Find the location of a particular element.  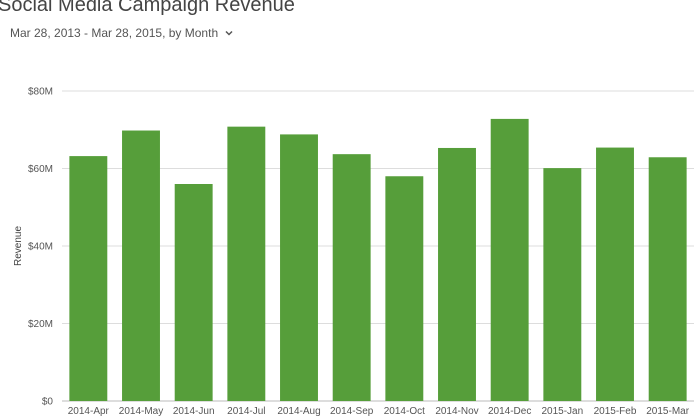

chevron-down-icon is located at coordinates (229, 33).